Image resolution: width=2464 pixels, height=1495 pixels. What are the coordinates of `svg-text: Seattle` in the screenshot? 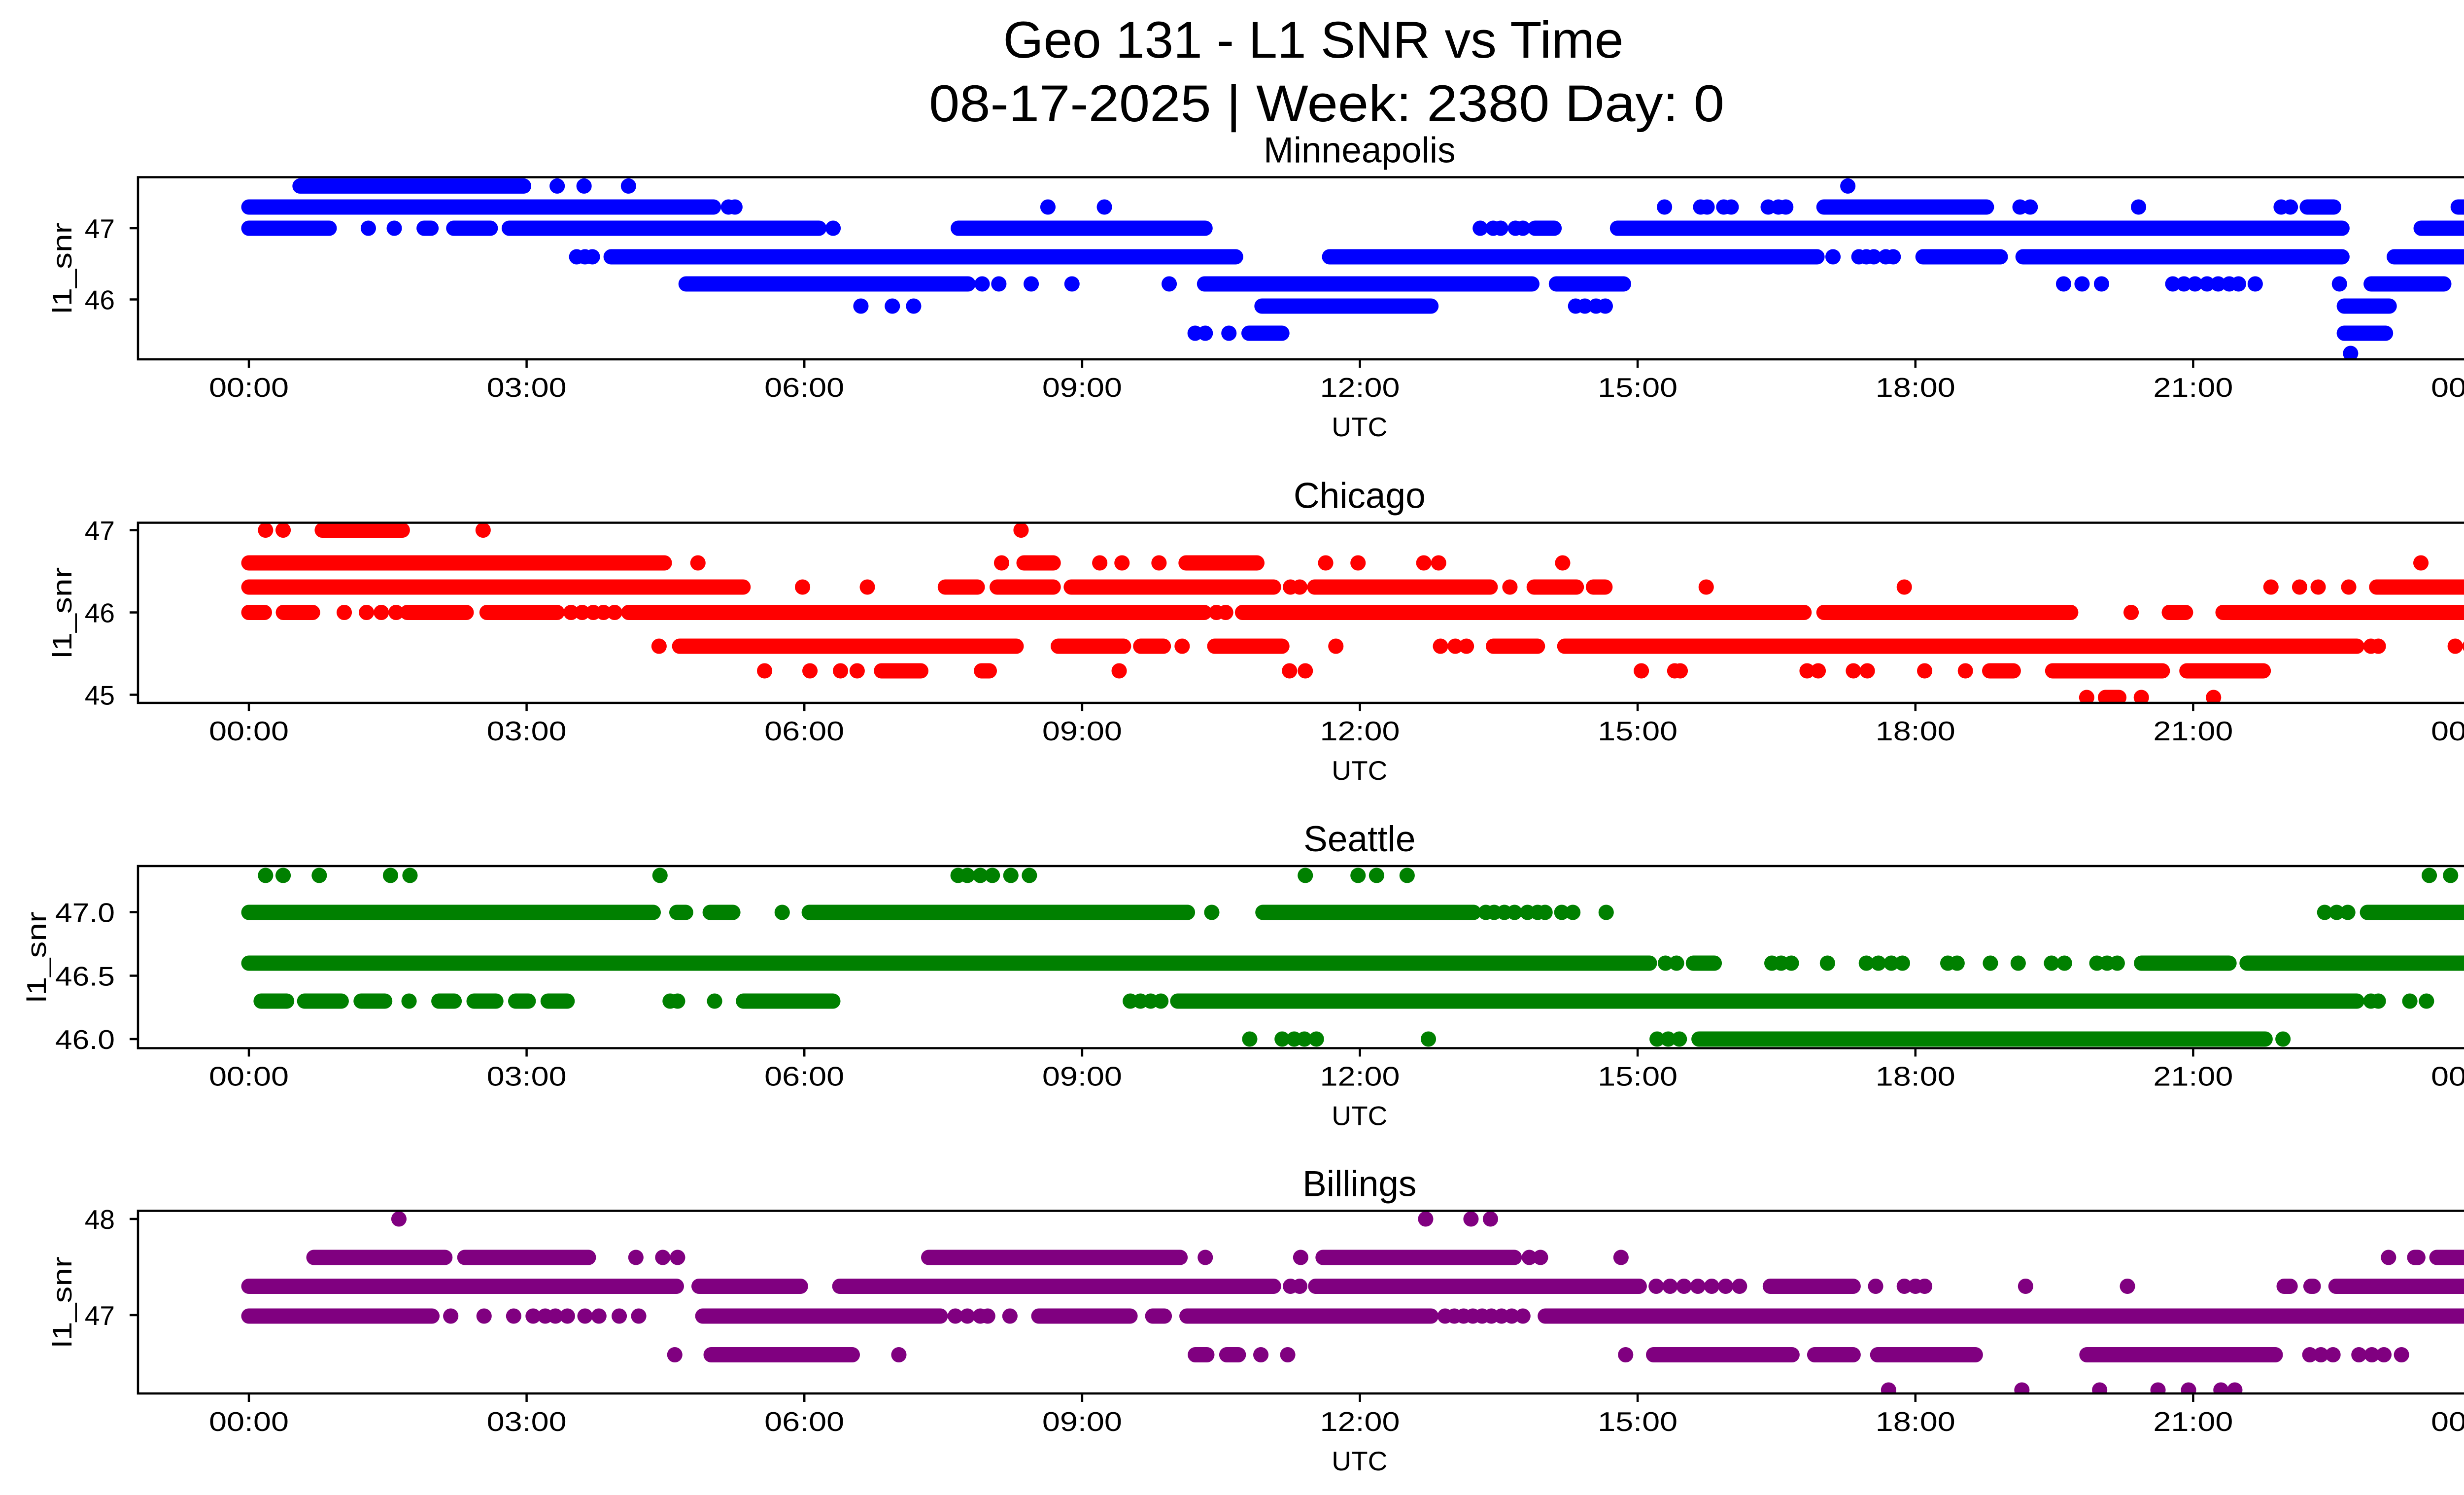 It's located at (1359, 839).